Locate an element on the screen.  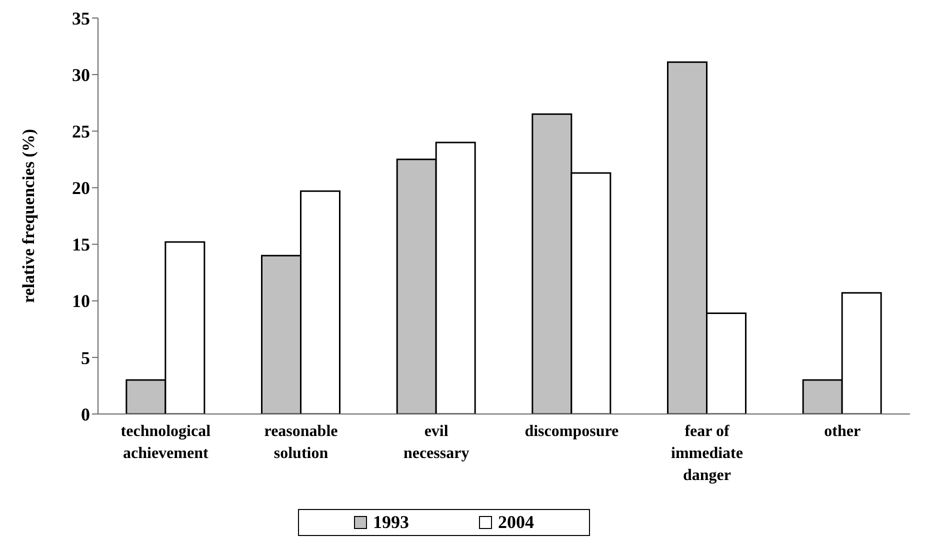
x-tick-label: evil necessary is located at coordinates (436, 442).